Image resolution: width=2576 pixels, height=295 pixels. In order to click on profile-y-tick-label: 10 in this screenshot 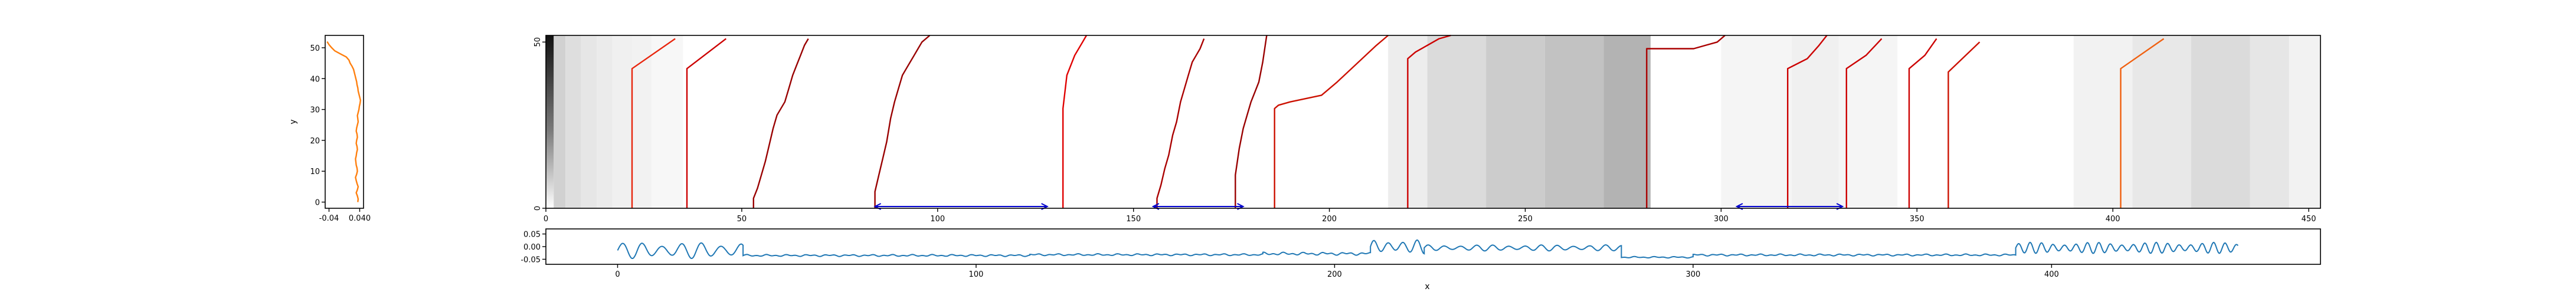, I will do `click(315, 172)`.